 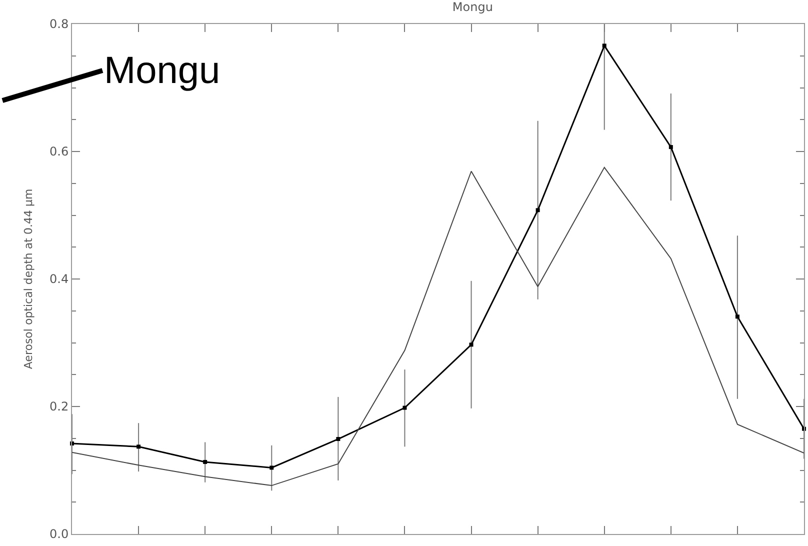 What do you see at coordinates (472, 7) in the screenshot?
I see `chart-title: Mongu` at bounding box center [472, 7].